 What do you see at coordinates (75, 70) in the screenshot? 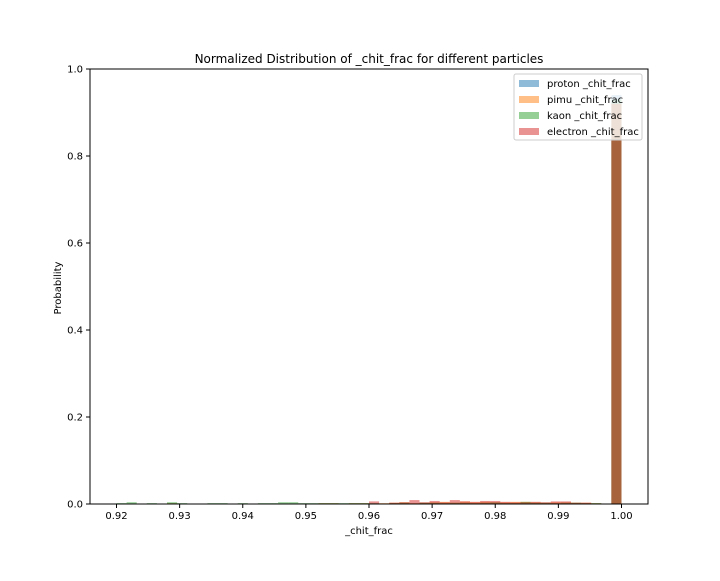
I see `y-tick-label: 1.0` at bounding box center [75, 70].